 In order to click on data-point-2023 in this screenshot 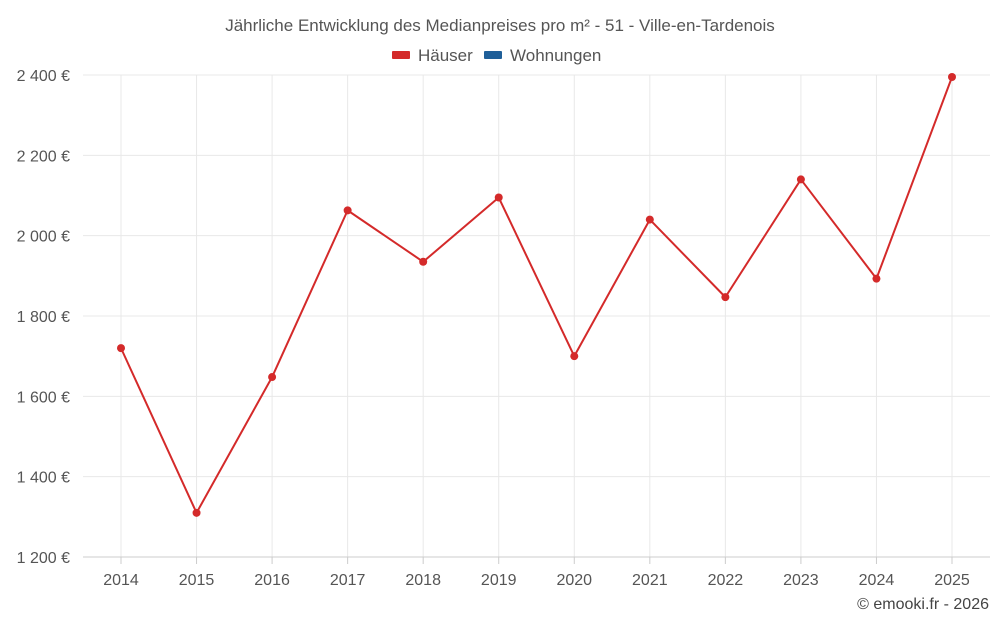, I will do `click(800, 179)`.